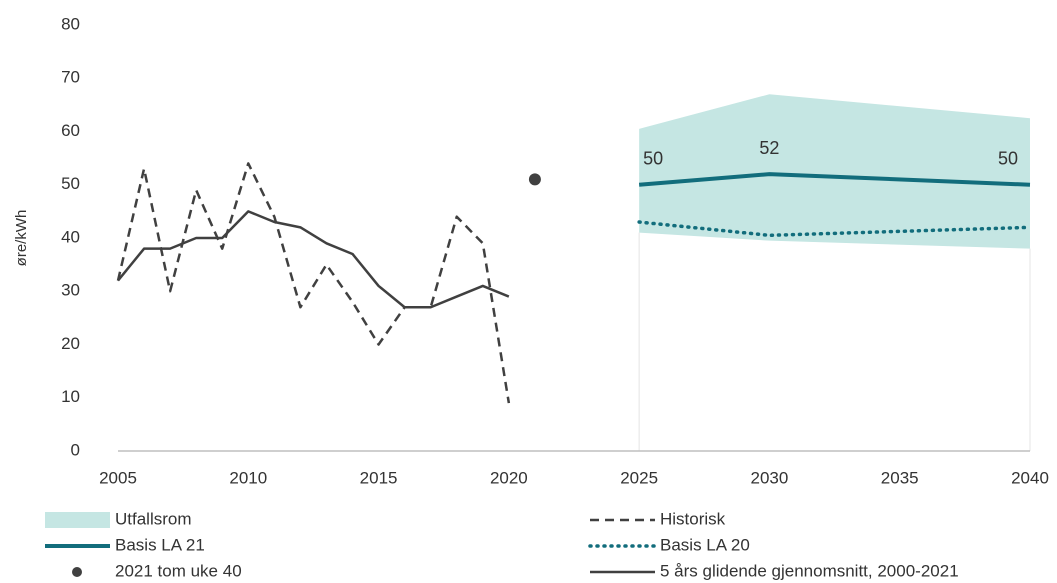  I want to click on legend-item: Utfallsrom, so click(118, 518).